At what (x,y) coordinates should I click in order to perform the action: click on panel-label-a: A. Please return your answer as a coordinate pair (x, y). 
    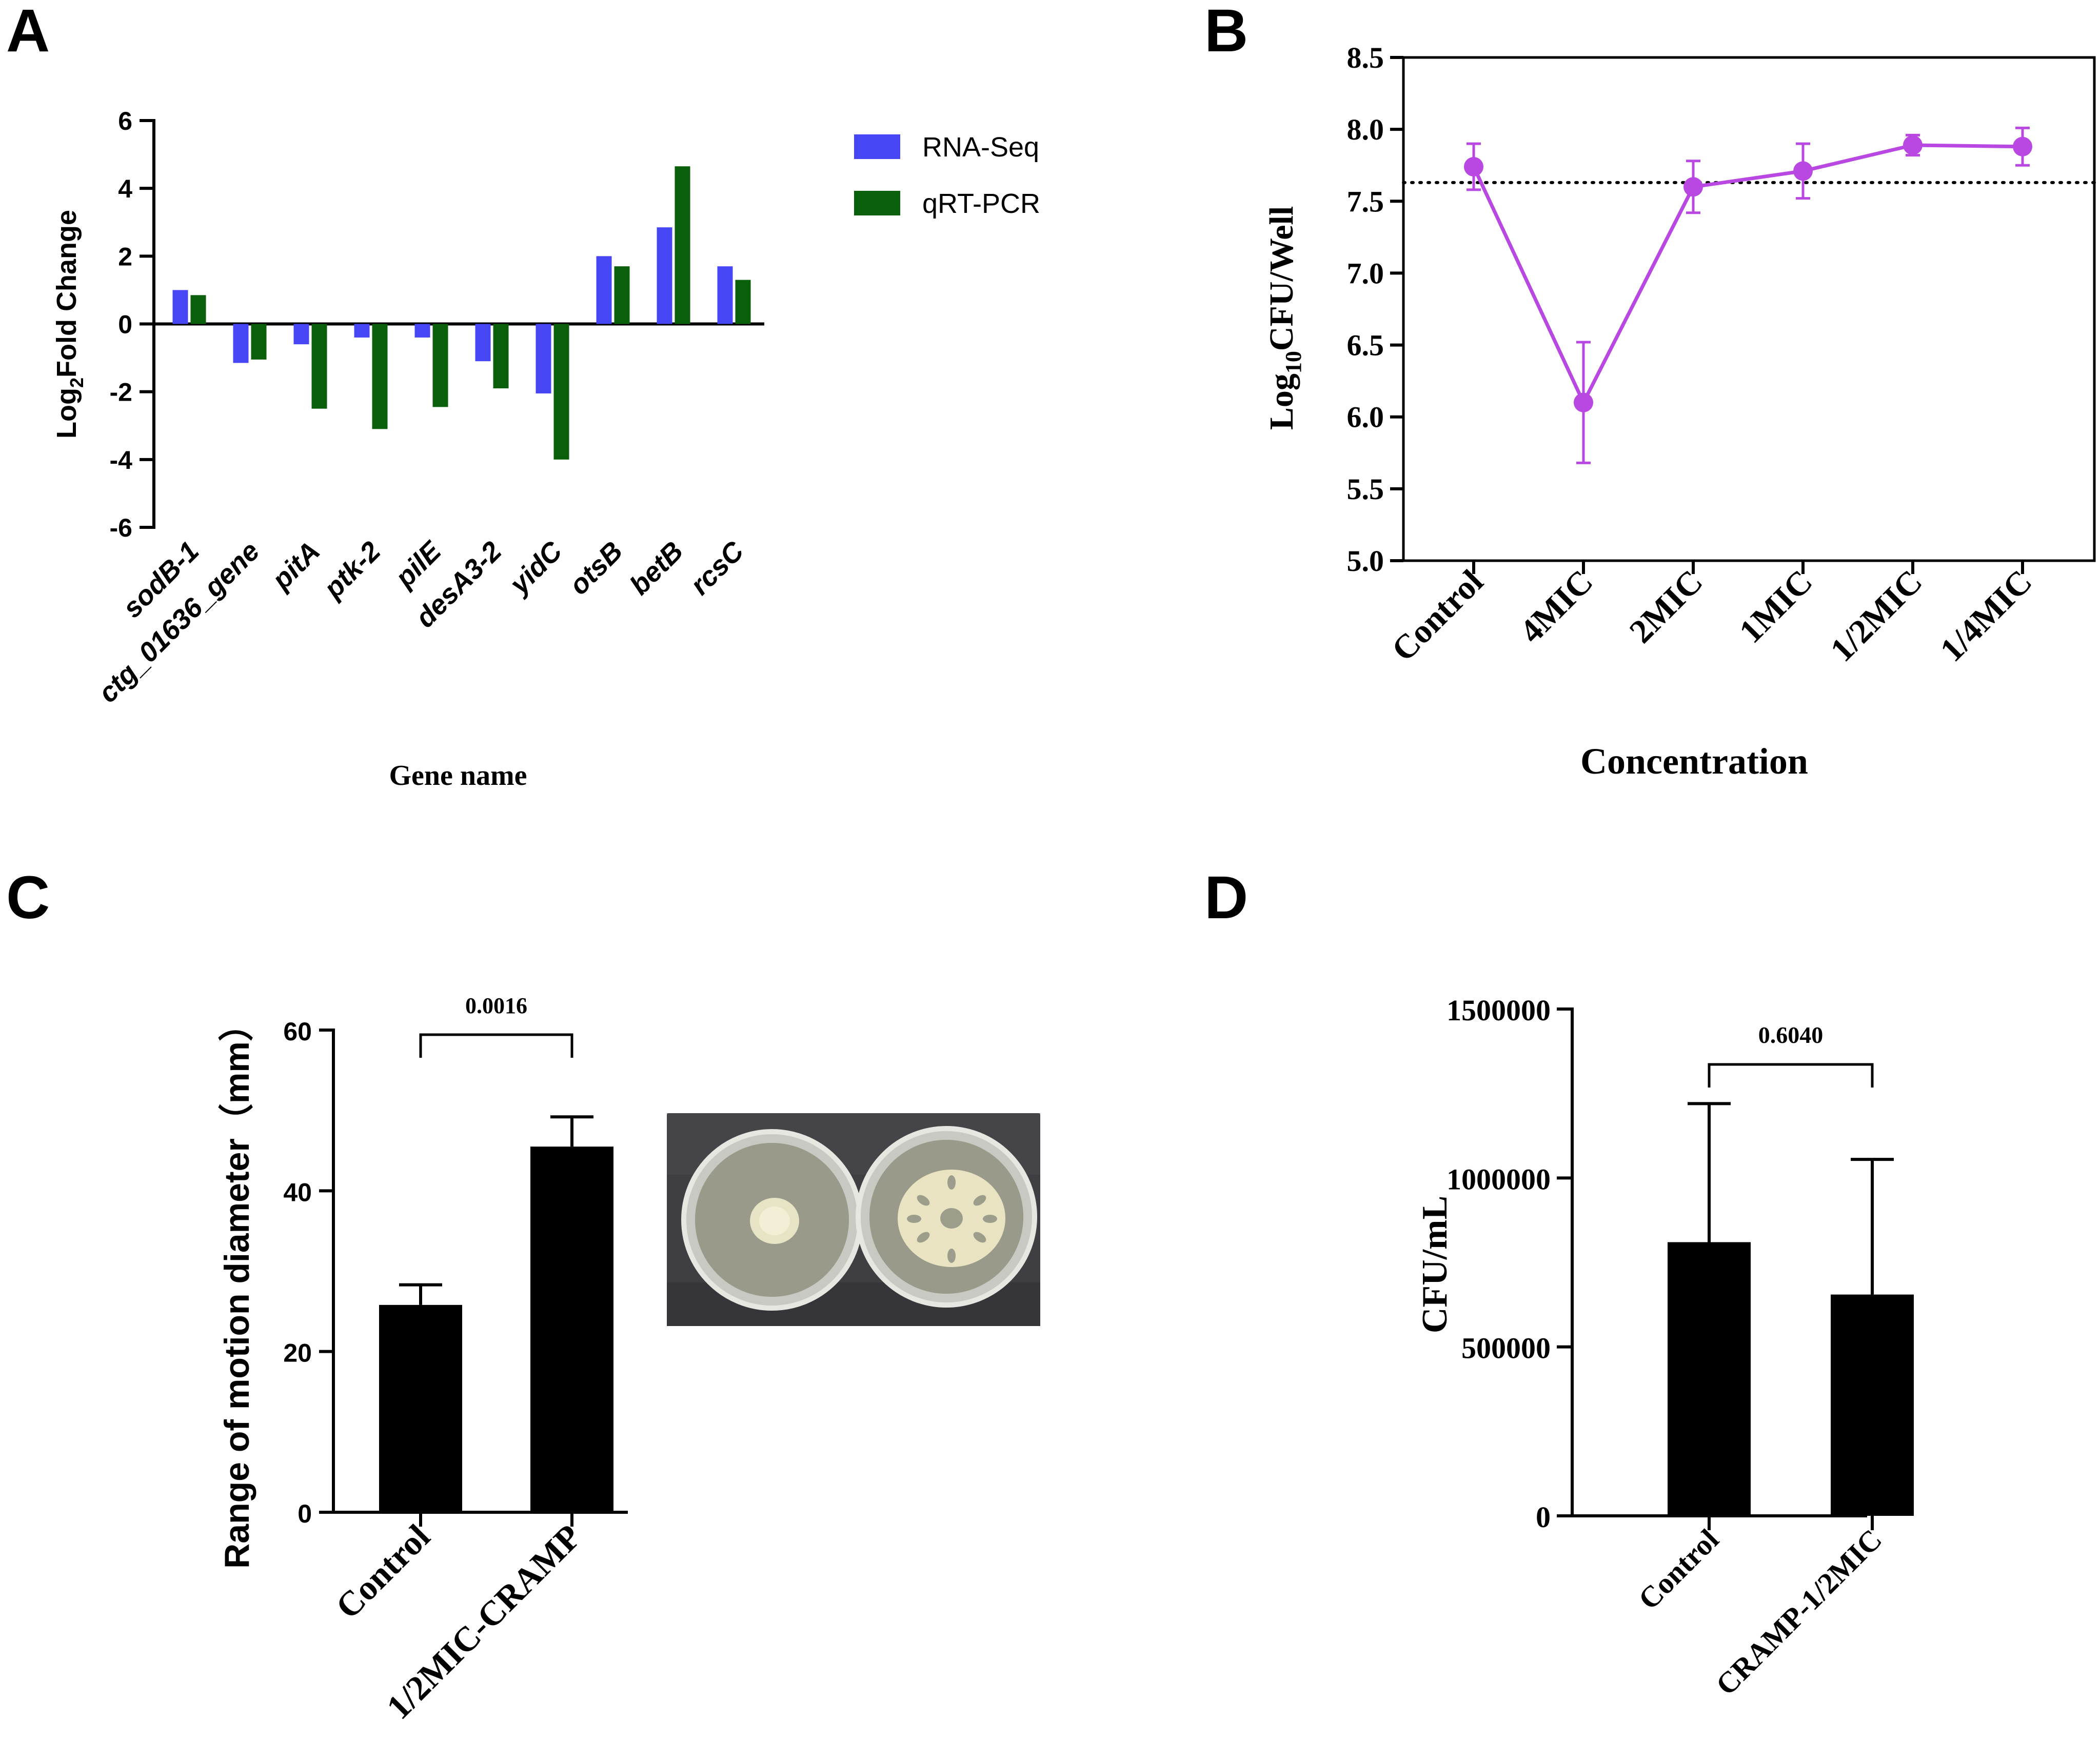
    Looking at the image, I should click on (28, 32).